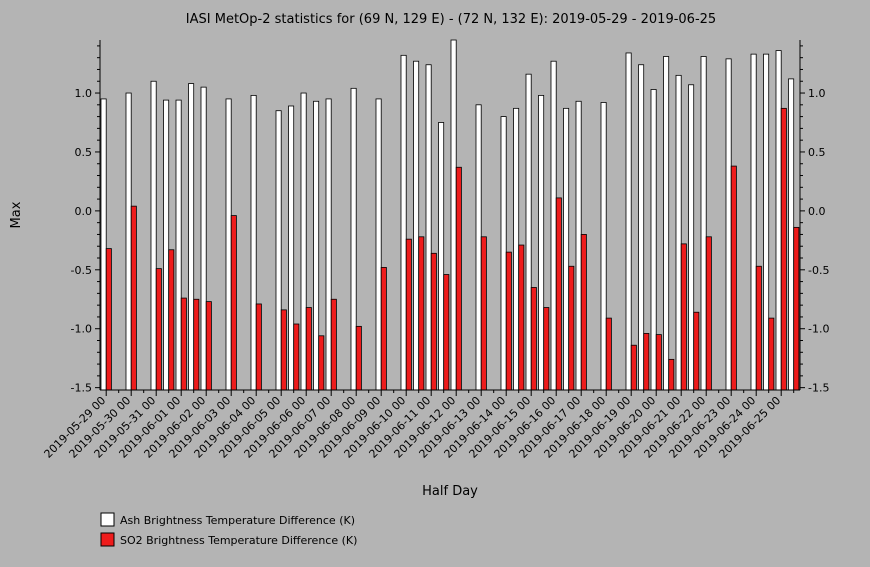 Image resolution: width=870 pixels, height=567 pixels. Describe the element at coordinates (81, 329) in the screenshot. I see `y-tick-label-left-4: -1.0` at that location.